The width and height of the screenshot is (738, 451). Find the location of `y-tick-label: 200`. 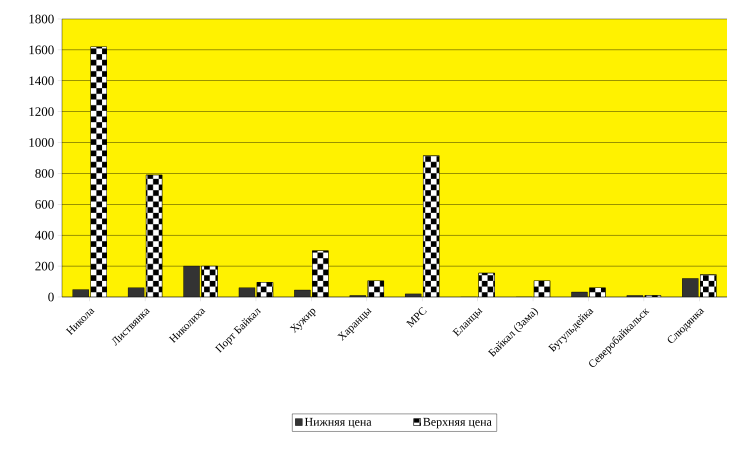

y-tick-label: 200 is located at coordinates (44, 266).